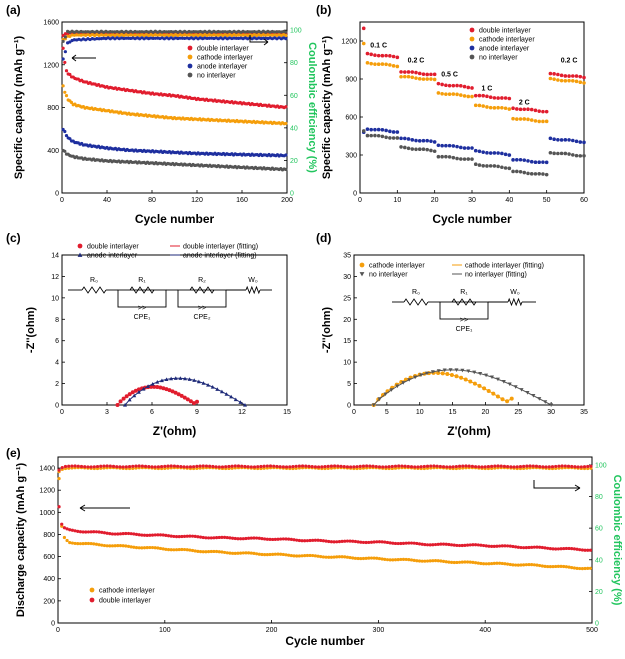 This screenshot has width=625, height=659. What do you see at coordinates (57, 320) in the screenshot?
I see `y-tick-label: 8` at bounding box center [57, 320].